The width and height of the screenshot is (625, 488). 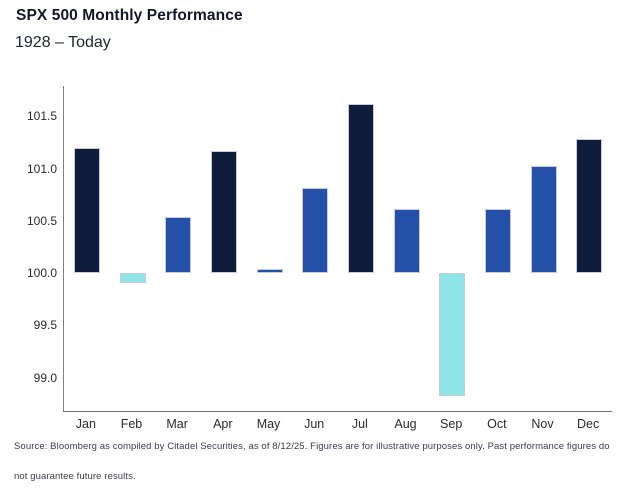 I want to click on x-tick-label-nov: Nov, so click(x=542, y=424).